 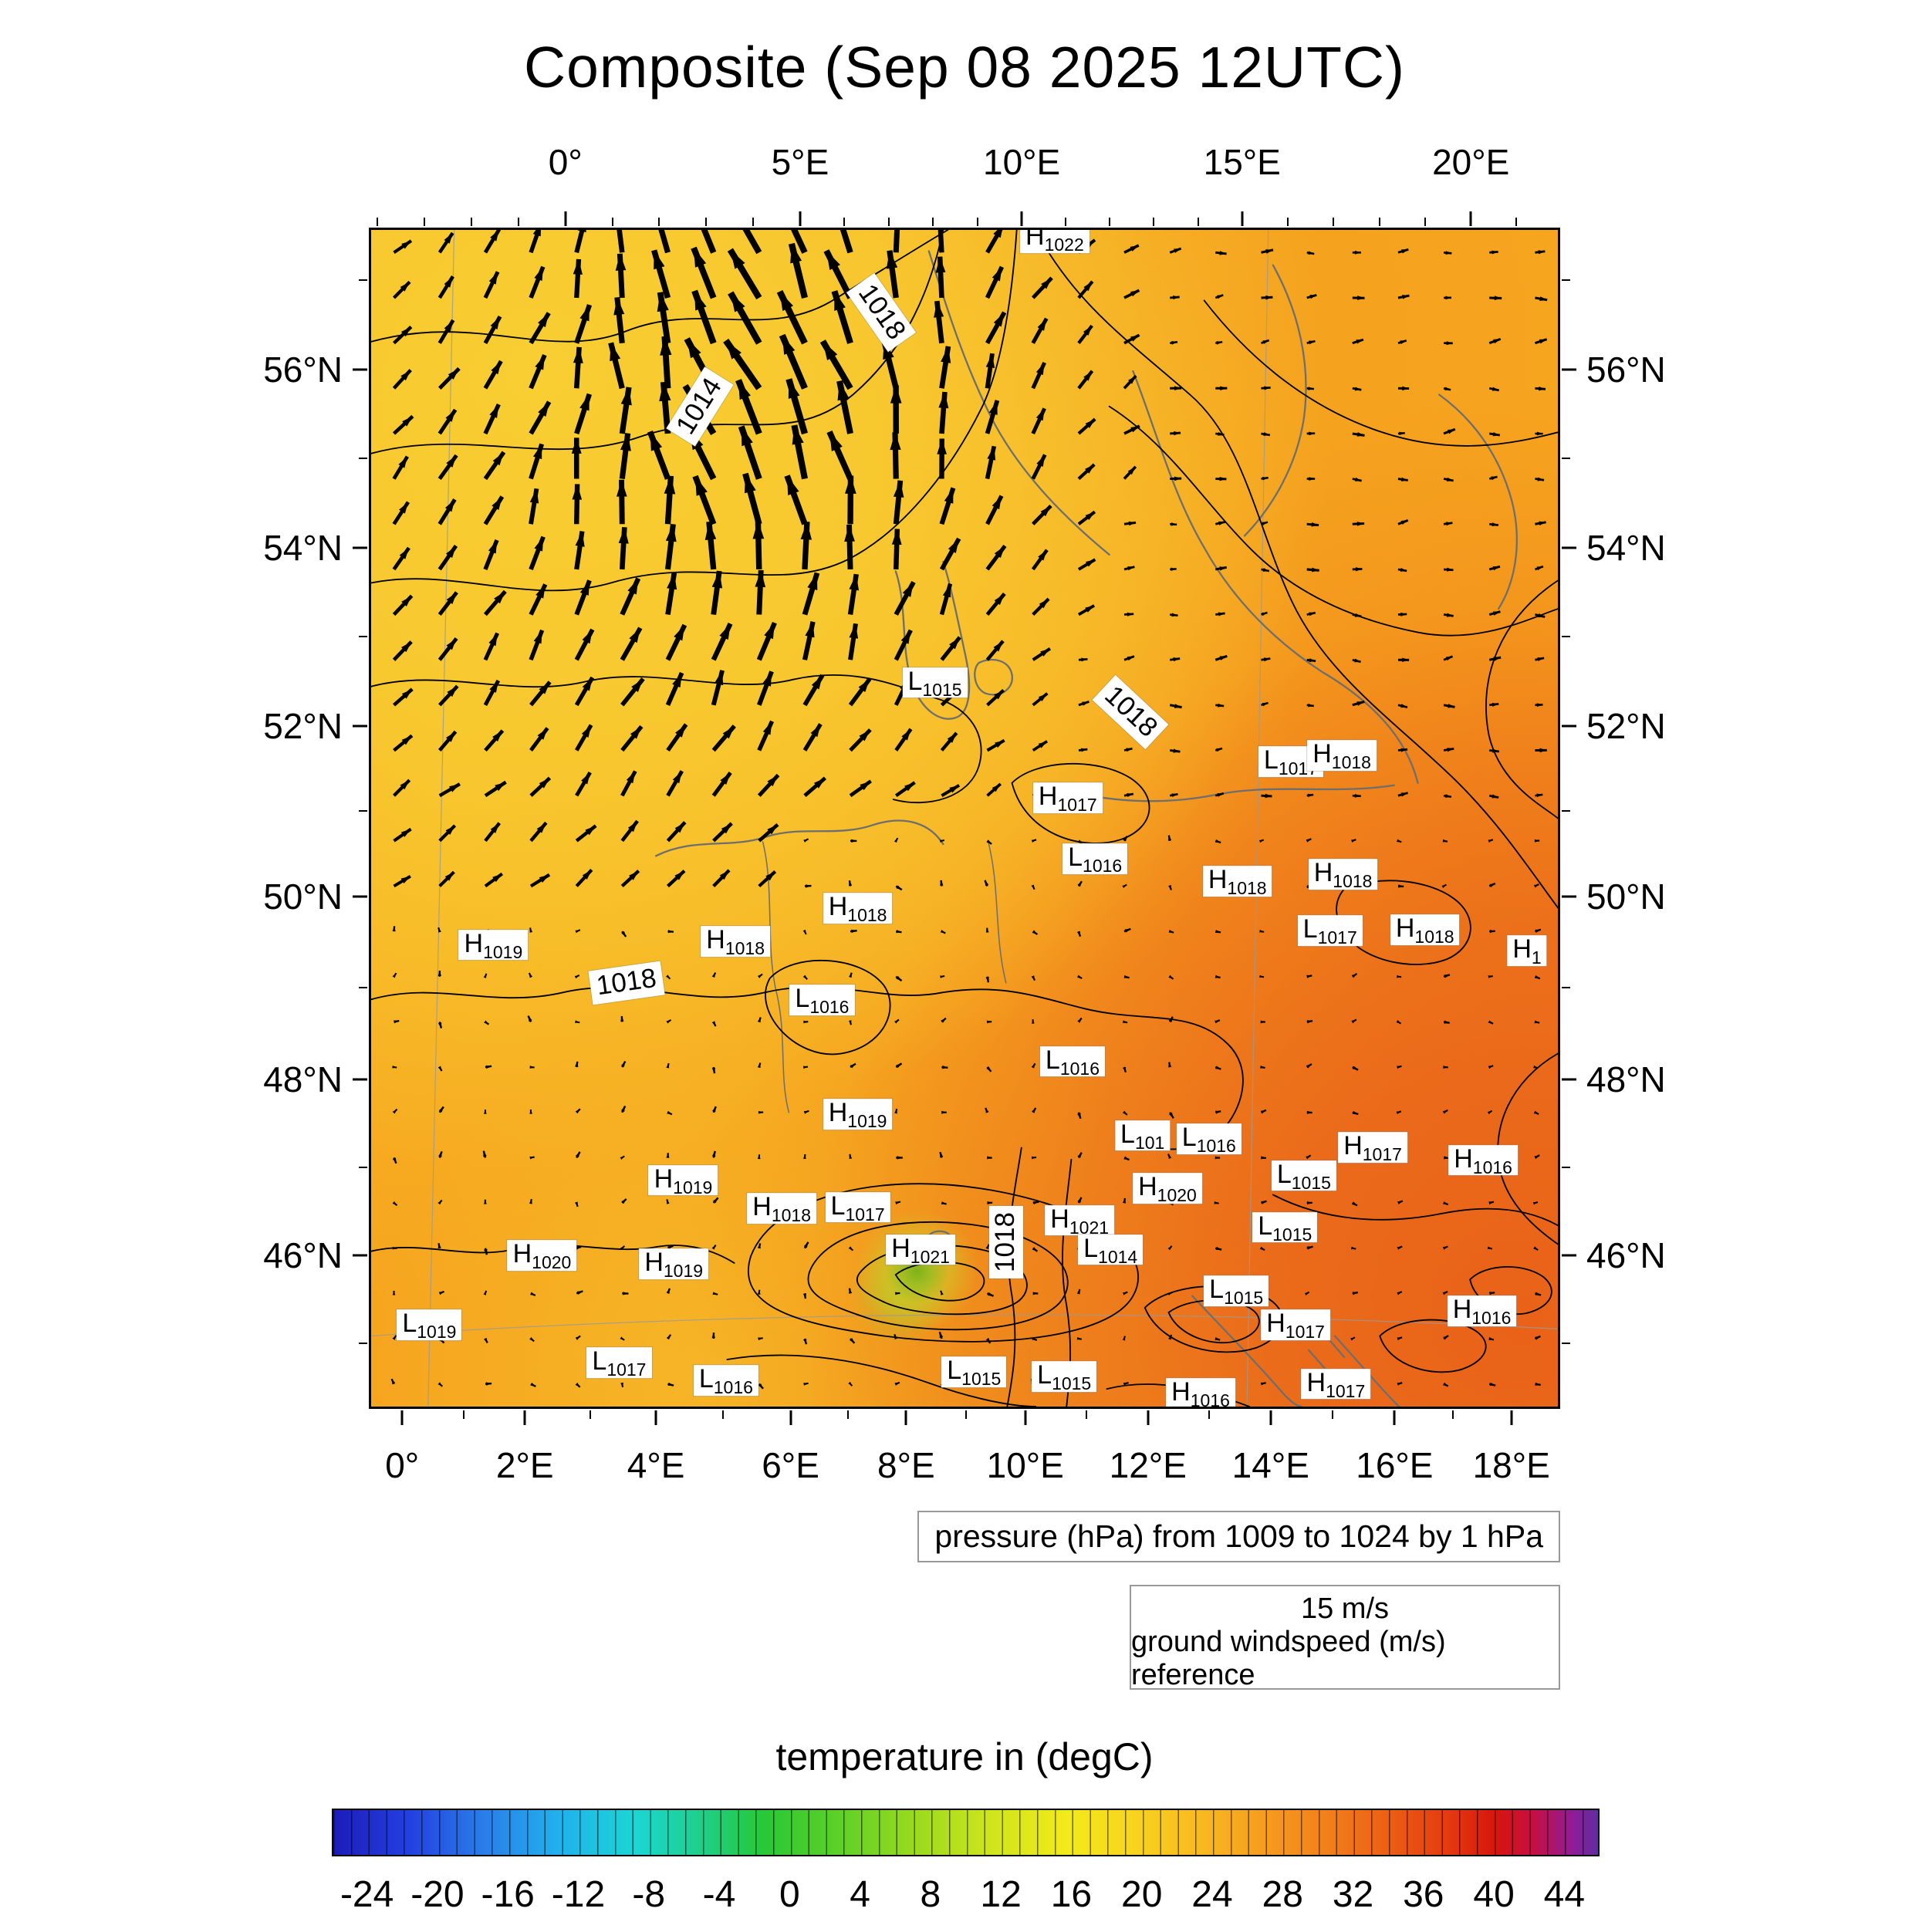 What do you see at coordinates (494, 945) in the screenshot?
I see `pressure-center-label: H1019` at bounding box center [494, 945].